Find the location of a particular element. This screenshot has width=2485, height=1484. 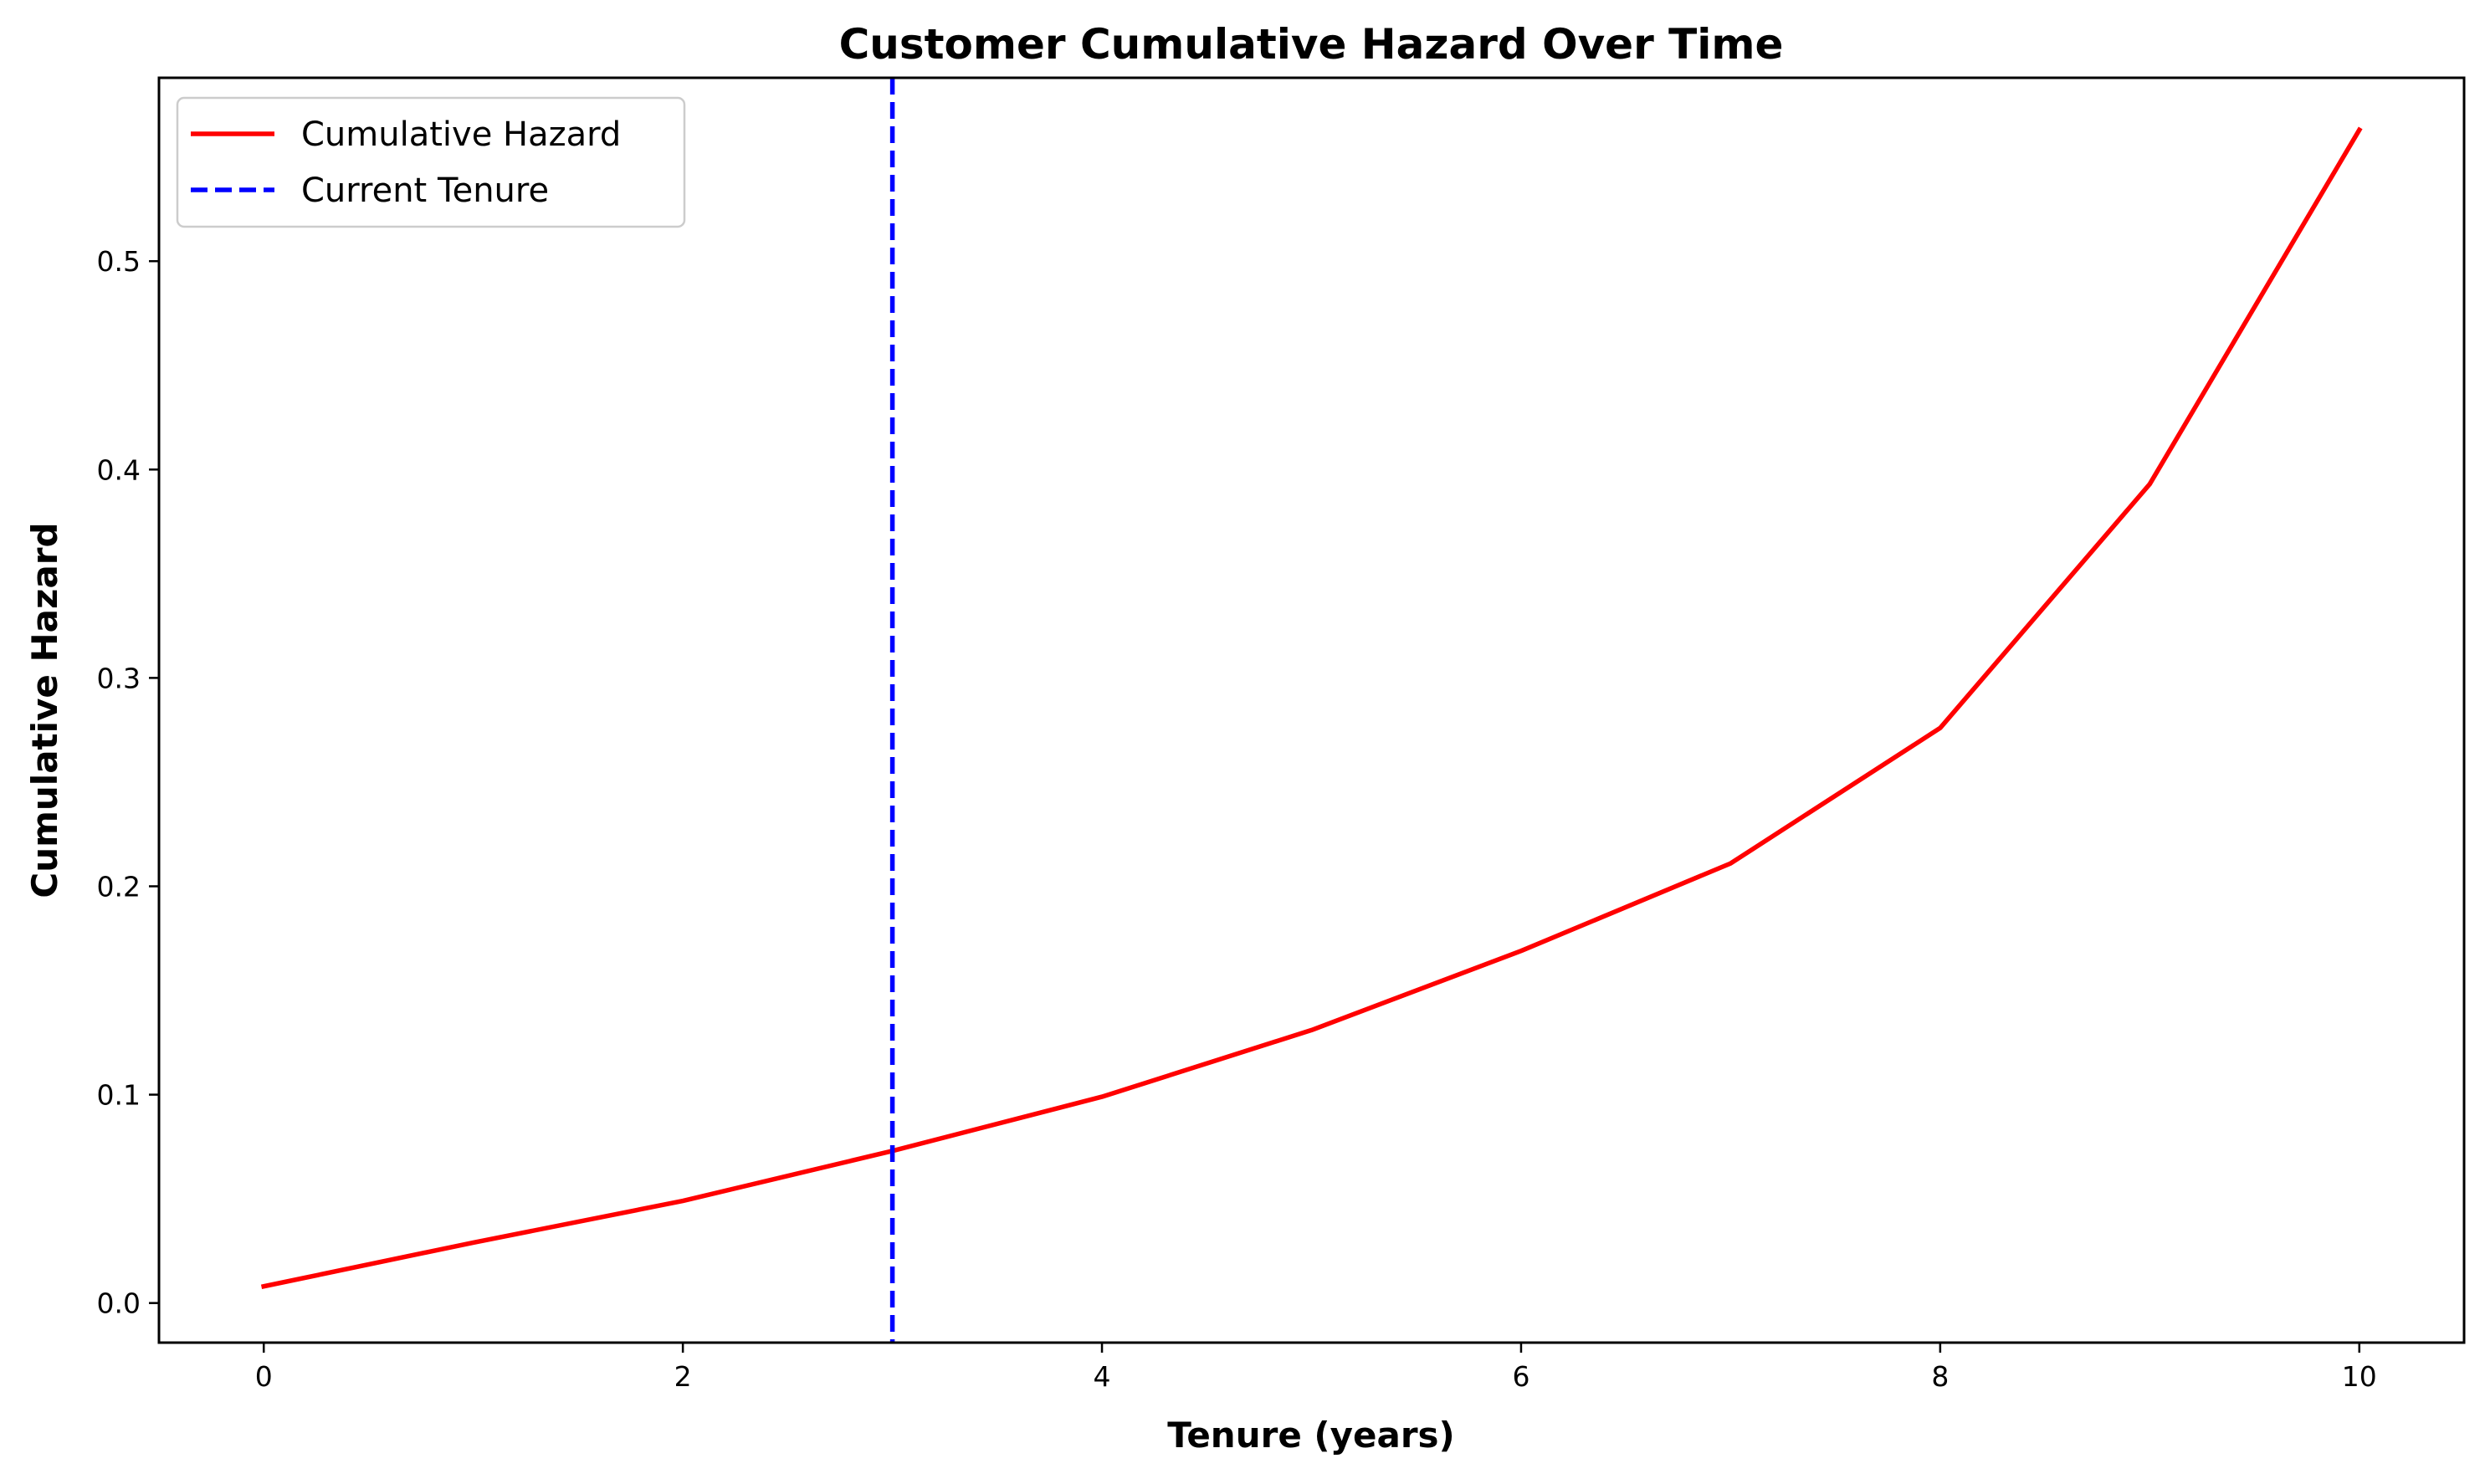

legend: Cumulative Hazard Current Tenure is located at coordinates (431, 162).